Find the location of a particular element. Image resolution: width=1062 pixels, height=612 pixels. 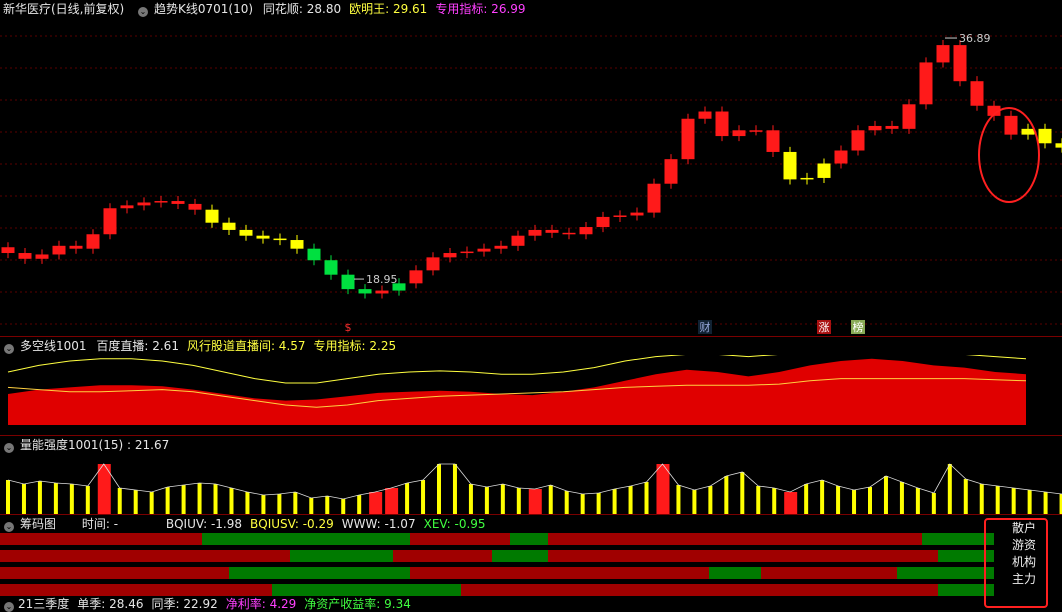

volume-strength-title: 量能强度1001(15) is located at coordinates (71, 445).